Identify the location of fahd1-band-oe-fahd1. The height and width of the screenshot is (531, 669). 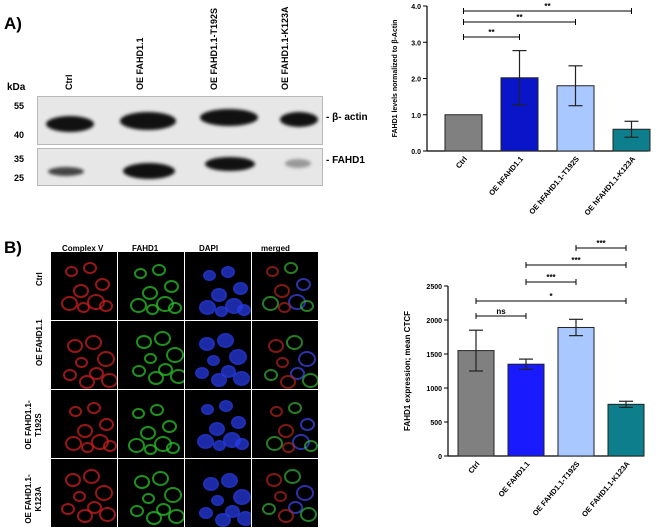
(149, 171).